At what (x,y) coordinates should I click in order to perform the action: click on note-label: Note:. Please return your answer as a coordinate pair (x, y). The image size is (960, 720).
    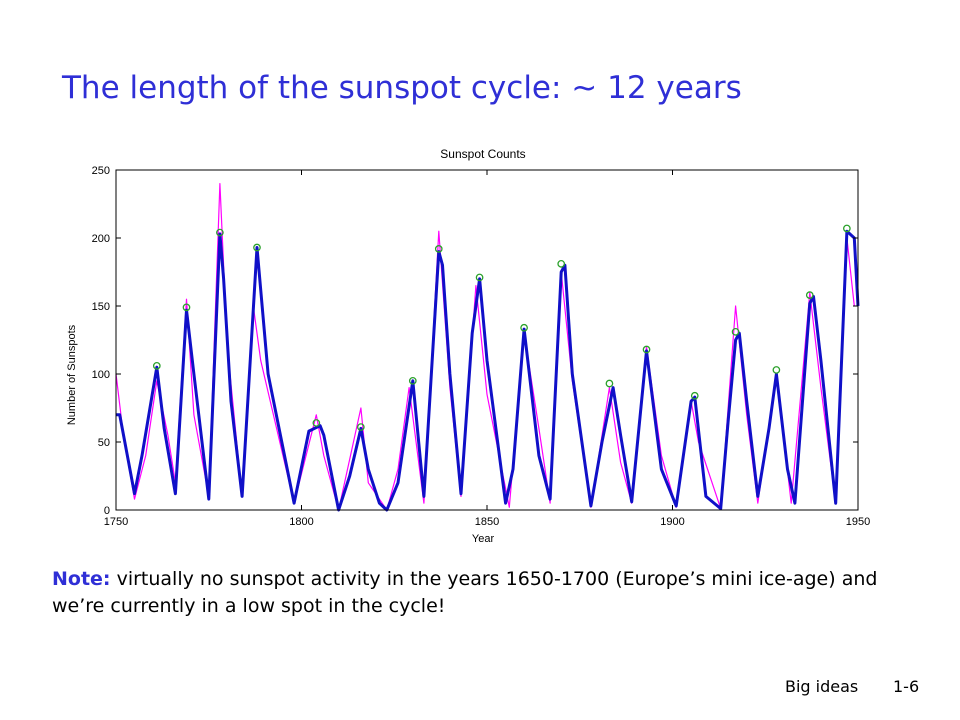
    Looking at the image, I should click on (81, 579).